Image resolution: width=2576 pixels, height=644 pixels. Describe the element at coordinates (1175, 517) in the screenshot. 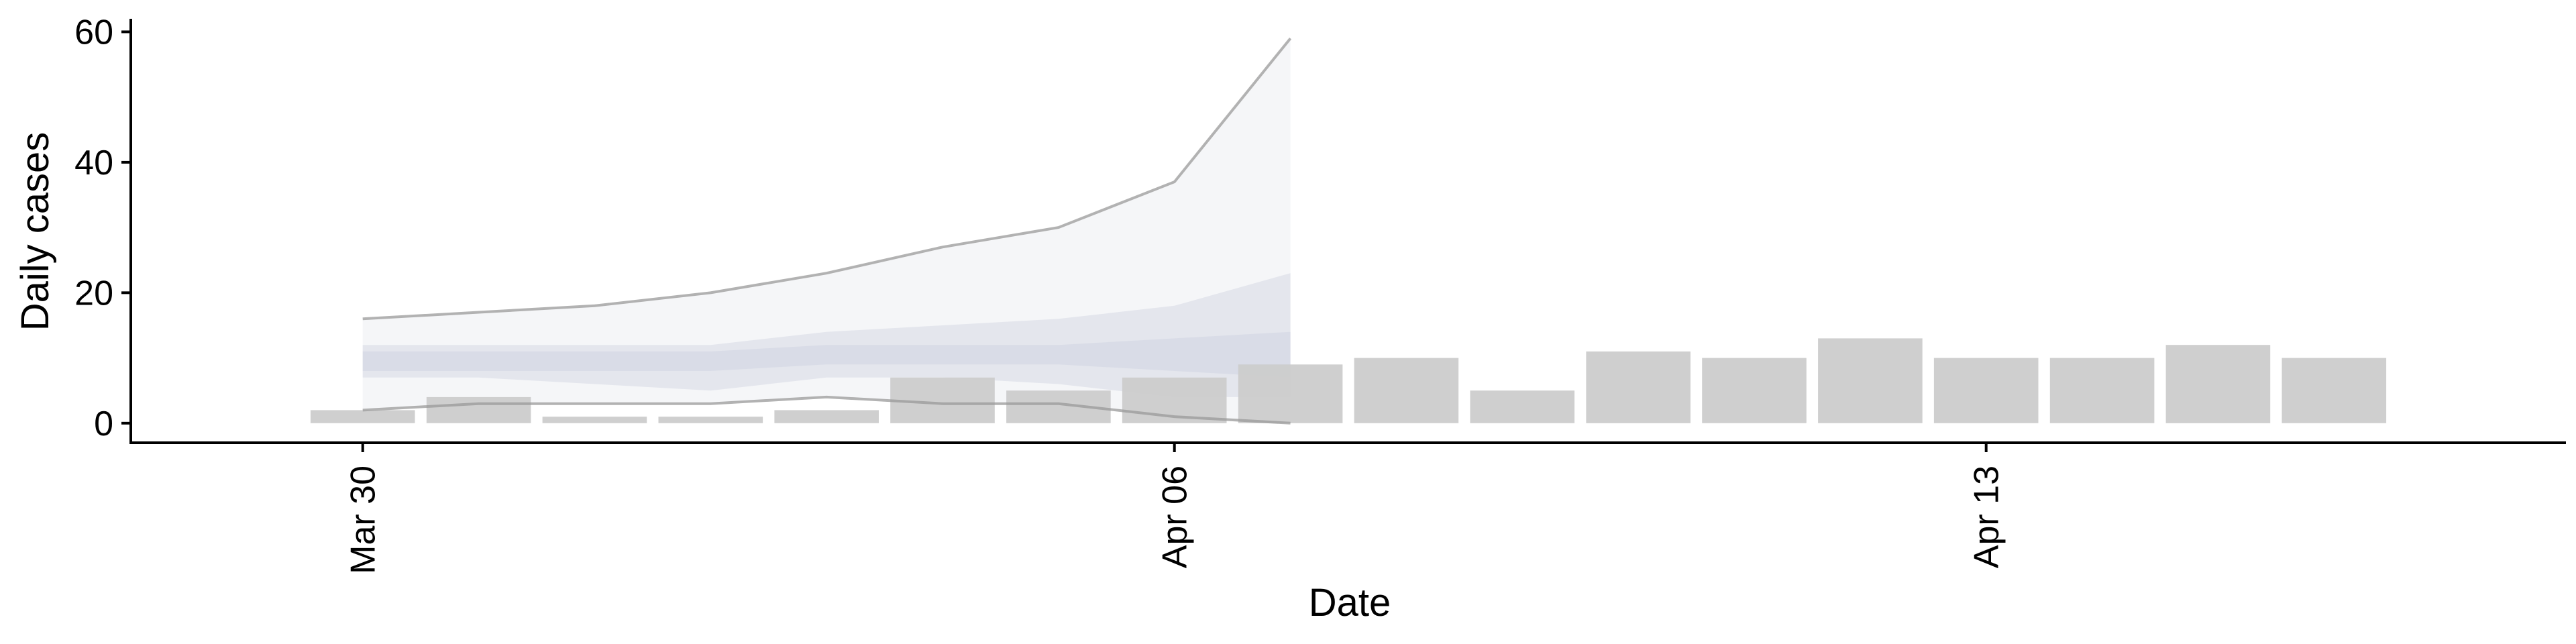

I see `x-tick-label-apr-06: Apr 06` at that location.